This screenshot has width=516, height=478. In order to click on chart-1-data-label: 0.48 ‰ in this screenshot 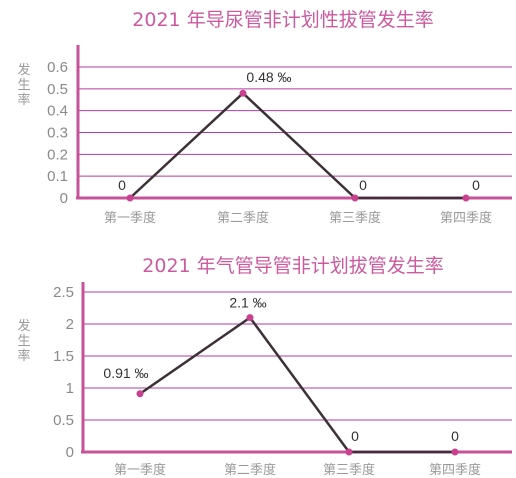, I will do `click(268, 77)`.